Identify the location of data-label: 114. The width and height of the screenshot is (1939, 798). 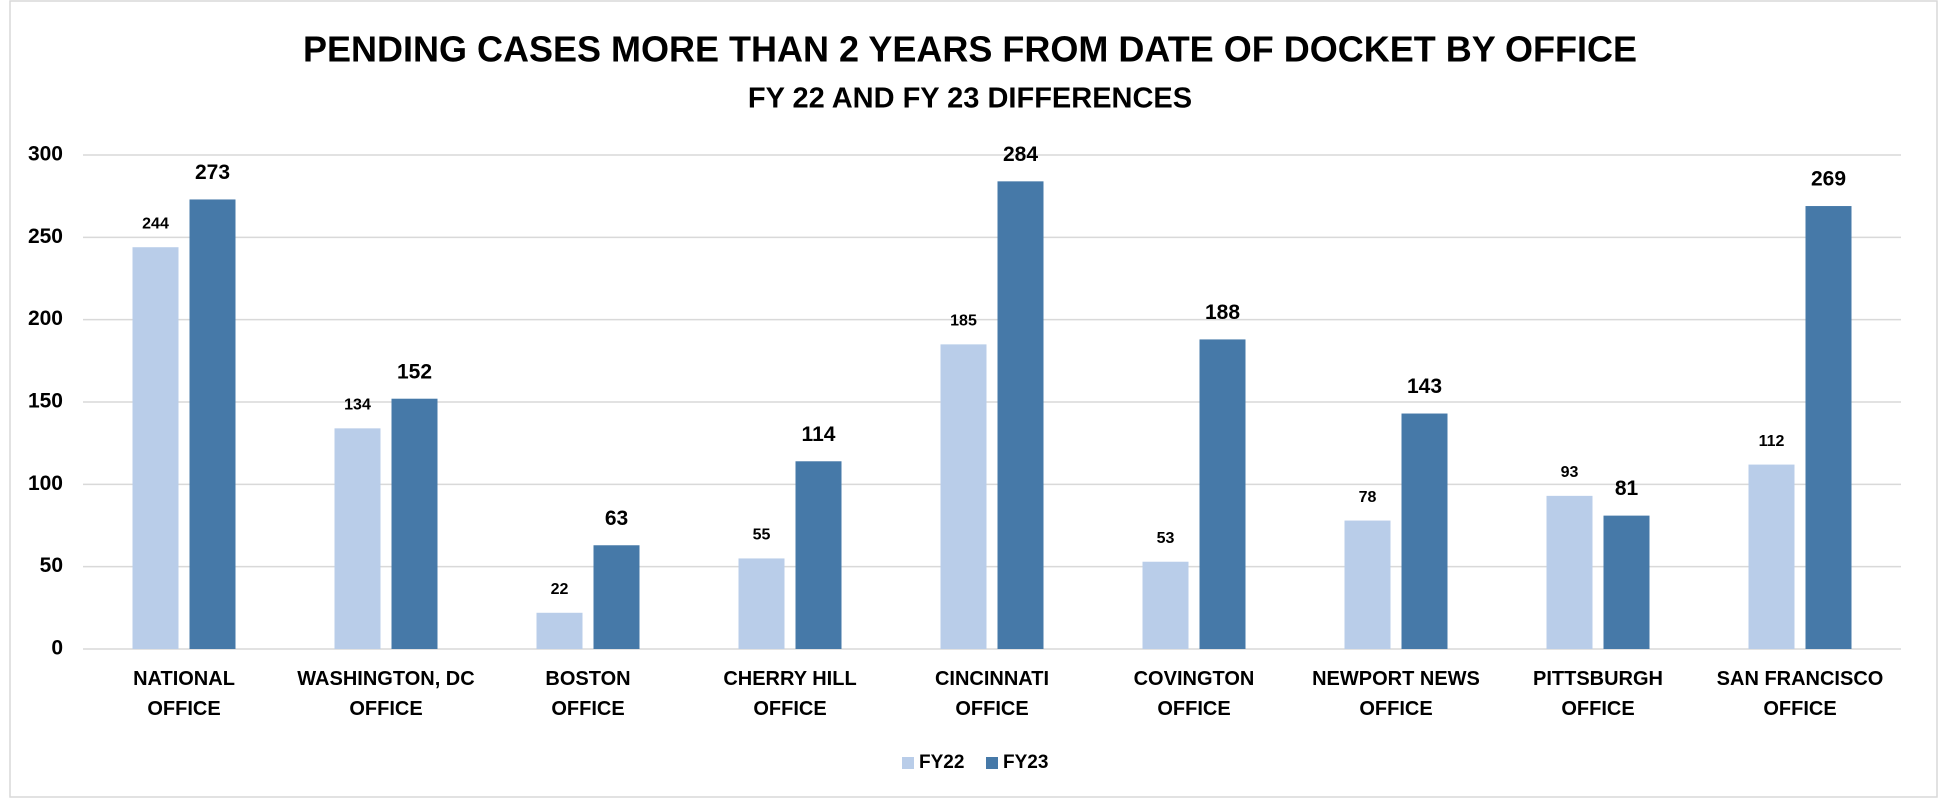
(819, 434).